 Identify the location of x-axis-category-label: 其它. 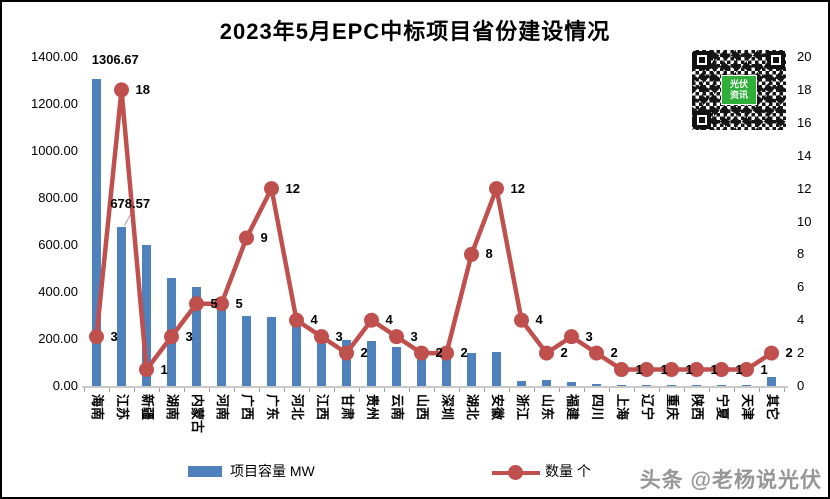
(772, 407).